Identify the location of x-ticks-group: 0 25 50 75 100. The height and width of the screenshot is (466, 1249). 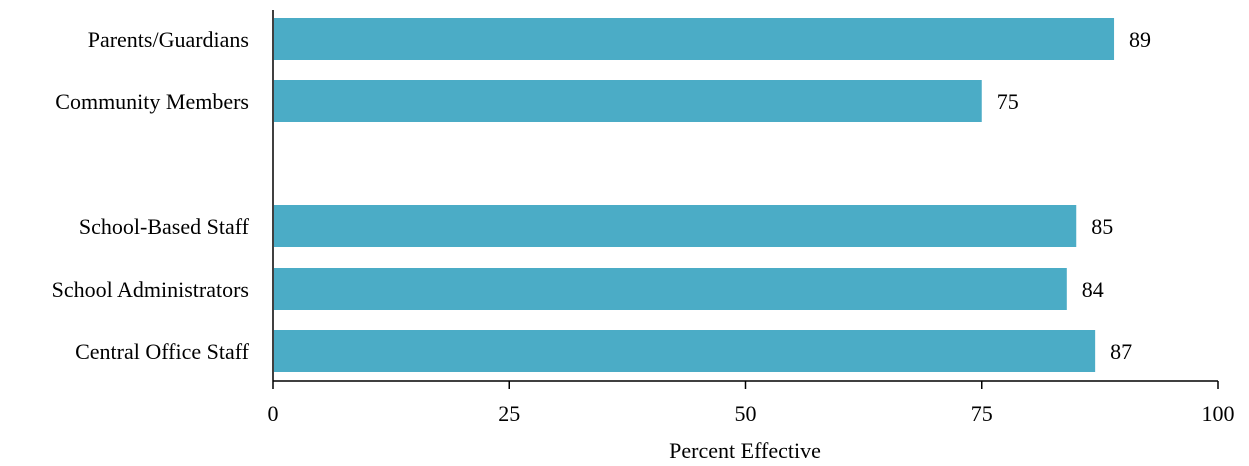
(751, 403).